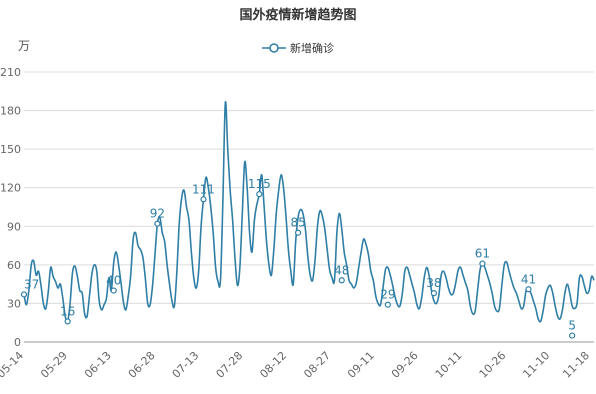 The height and width of the screenshot is (394, 596). Describe the element at coordinates (361, 365) in the screenshot. I see `x-tick-label: 09-11` at that location.